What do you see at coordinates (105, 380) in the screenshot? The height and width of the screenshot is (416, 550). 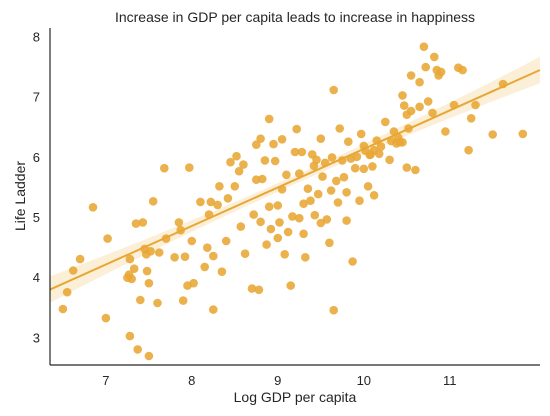 I see `x-tick-label: 7` at bounding box center [105, 380].